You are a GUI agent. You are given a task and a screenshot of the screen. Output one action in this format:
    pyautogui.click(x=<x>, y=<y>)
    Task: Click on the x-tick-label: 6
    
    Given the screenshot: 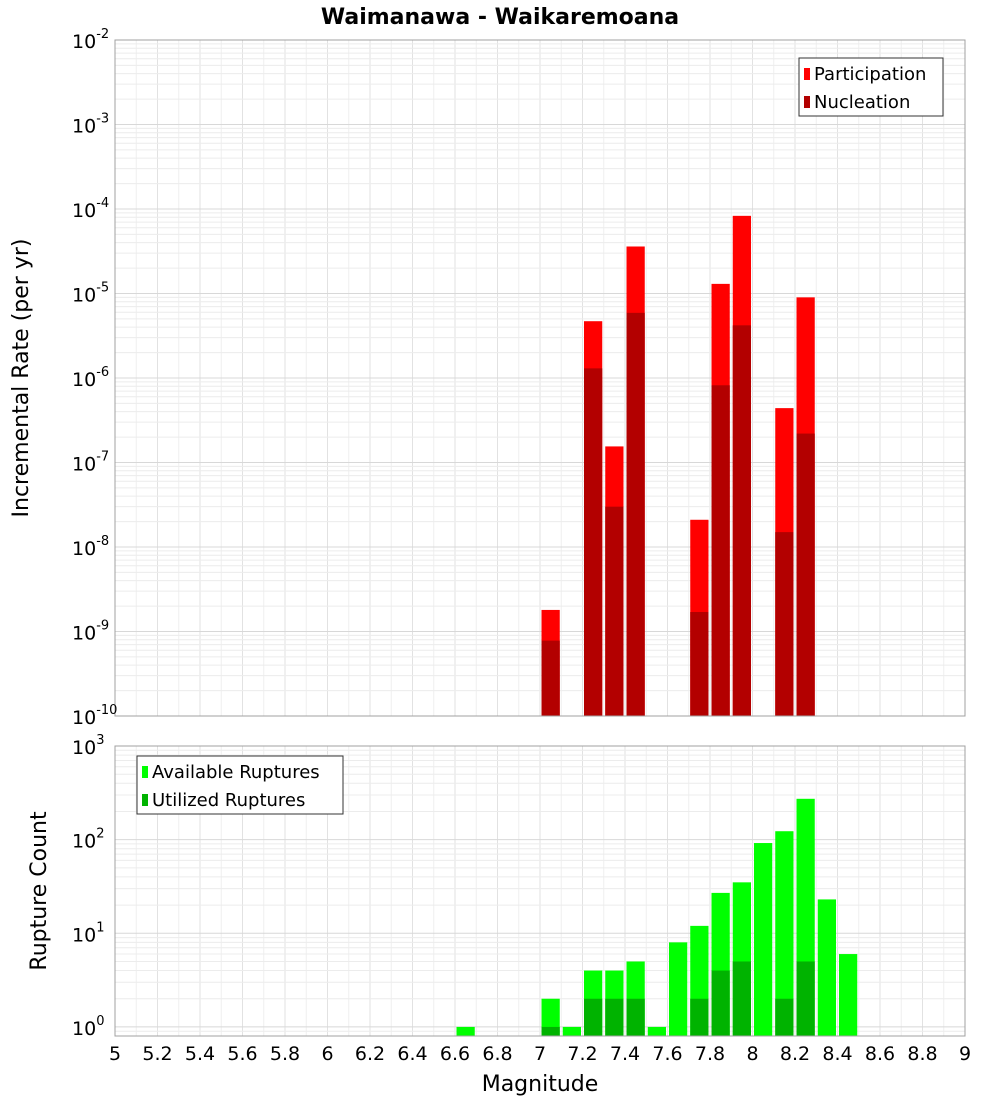 What is the action you would take?
    pyautogui.click(x=327, y=1054)
    